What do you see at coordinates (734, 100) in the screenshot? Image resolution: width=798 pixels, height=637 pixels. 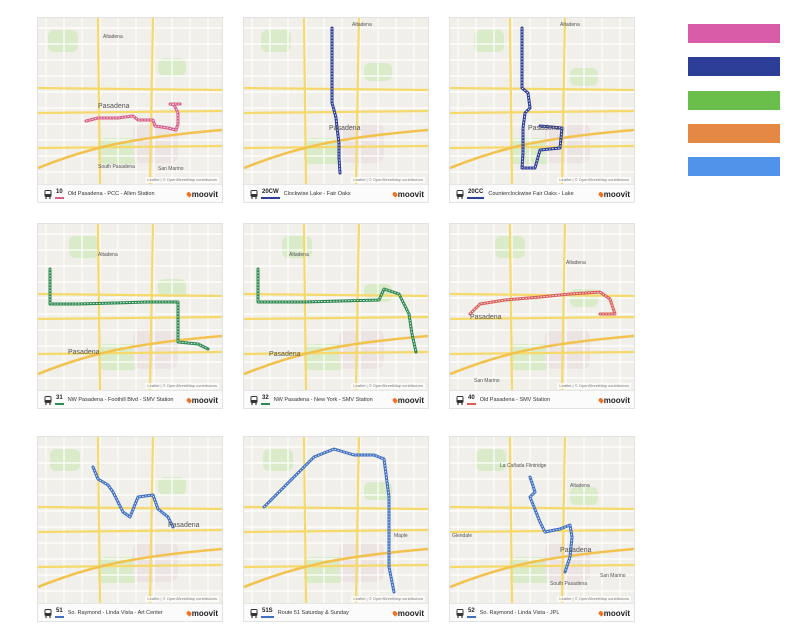 I see `legend-swatch-green` at bounding box center [734, 100].